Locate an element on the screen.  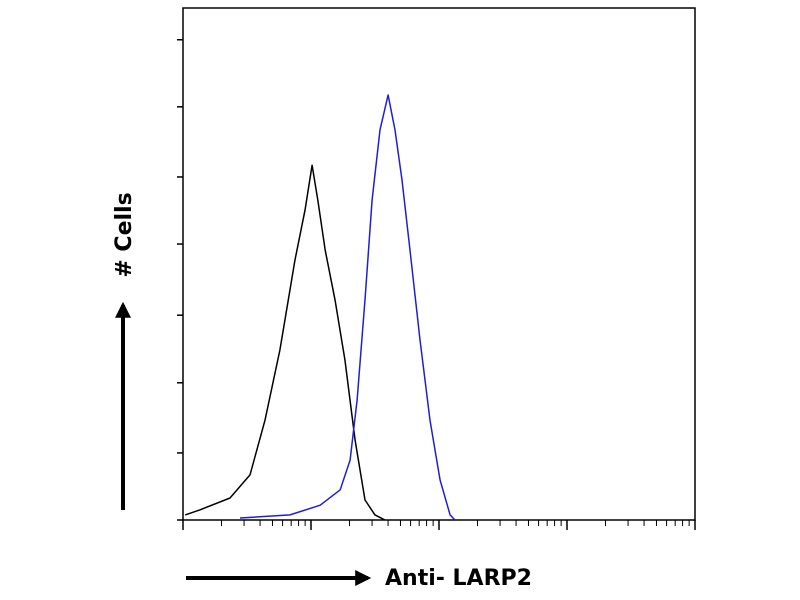
x-axis-label: Anti- LARP2 is located at coordinates (458, 578).